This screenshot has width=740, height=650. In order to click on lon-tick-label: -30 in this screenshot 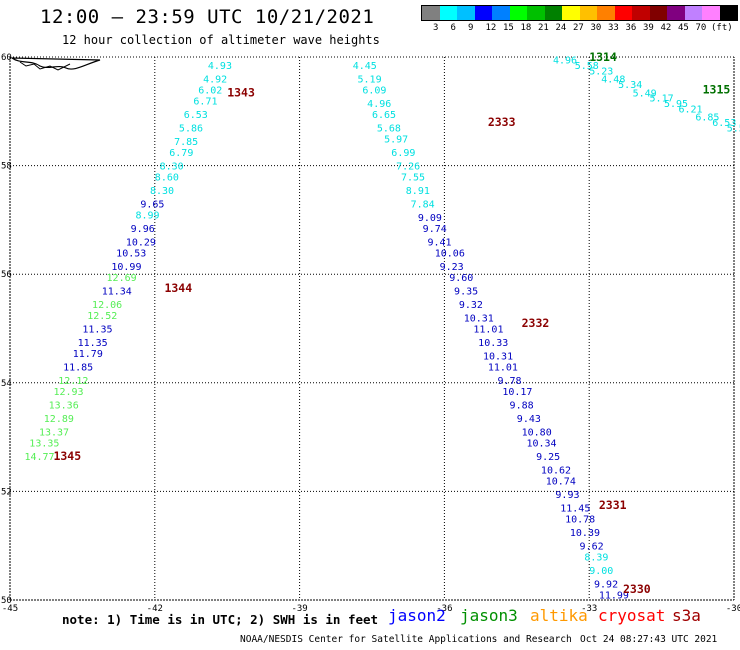, I will do `click(733, 609)`.